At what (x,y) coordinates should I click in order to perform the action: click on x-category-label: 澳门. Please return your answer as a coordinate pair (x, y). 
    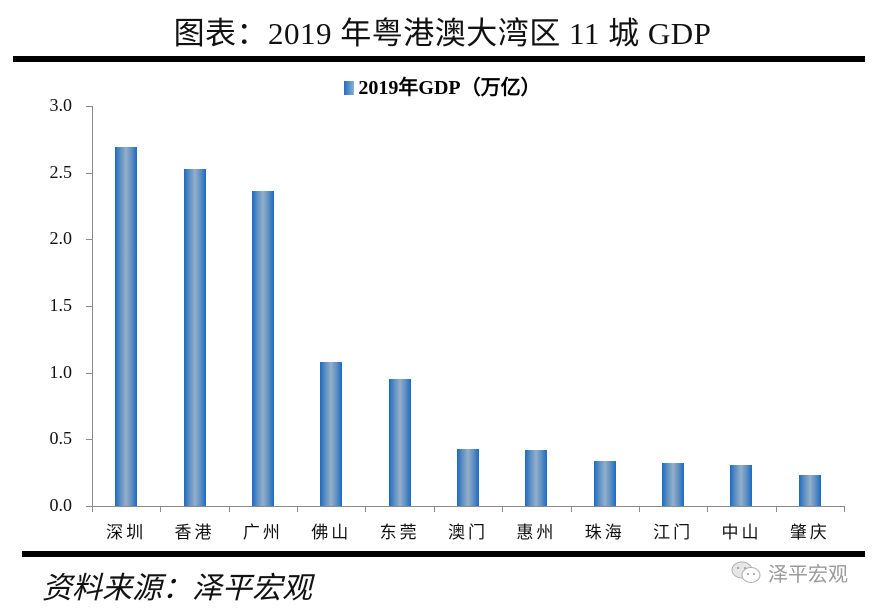
    Looking at the image, I should click on (468, 533).